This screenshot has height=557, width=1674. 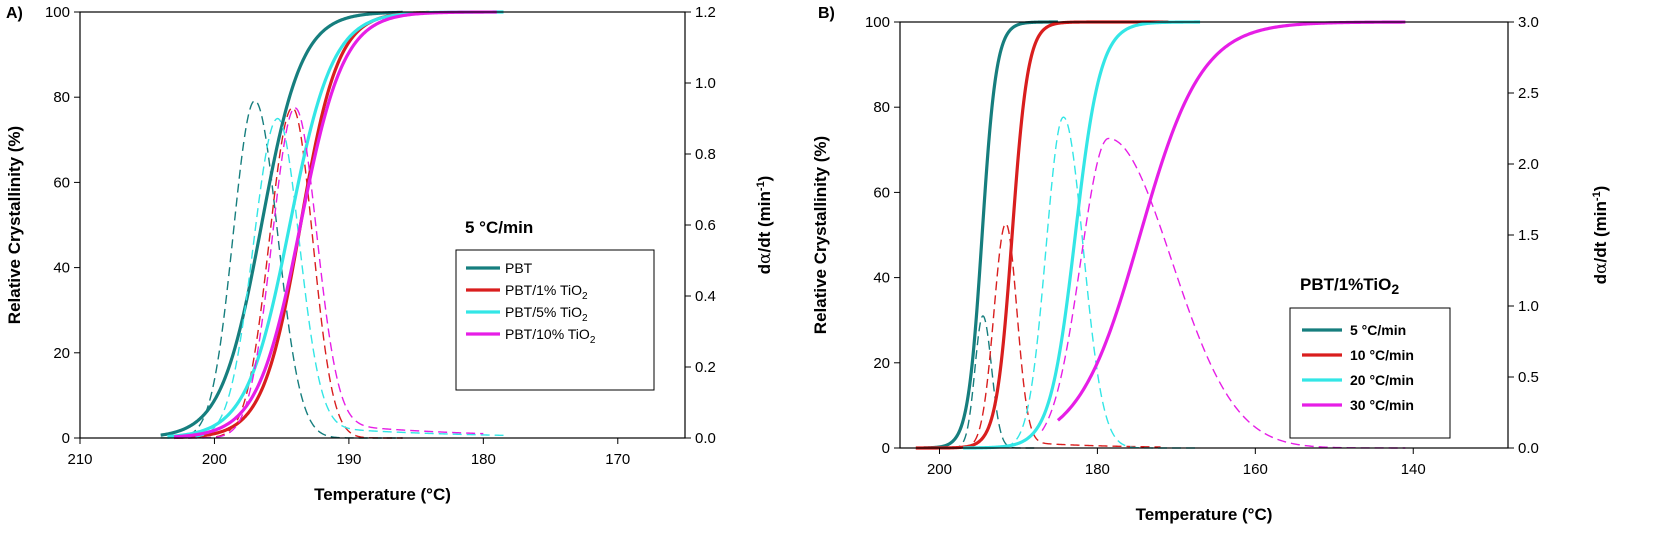 I want to click on legend-entry-base: 20 °C/min, so click(x=1382, y=380).